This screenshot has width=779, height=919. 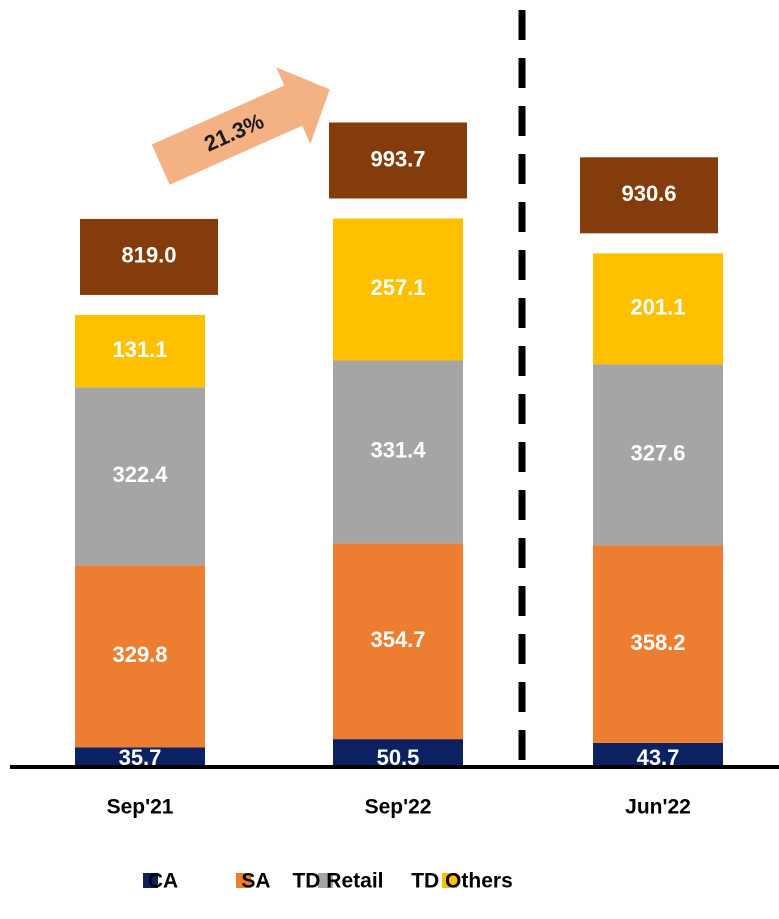 I want to click on segment-label: 354.7, so click(x=397, y=639).